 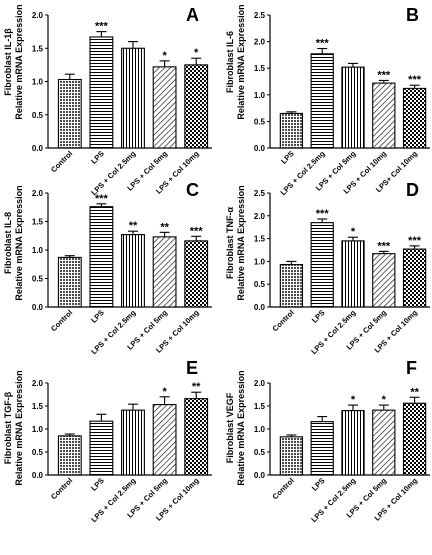 I want to click on panel-b-y-tick-label: 0.0, so click(x=260, y=148).